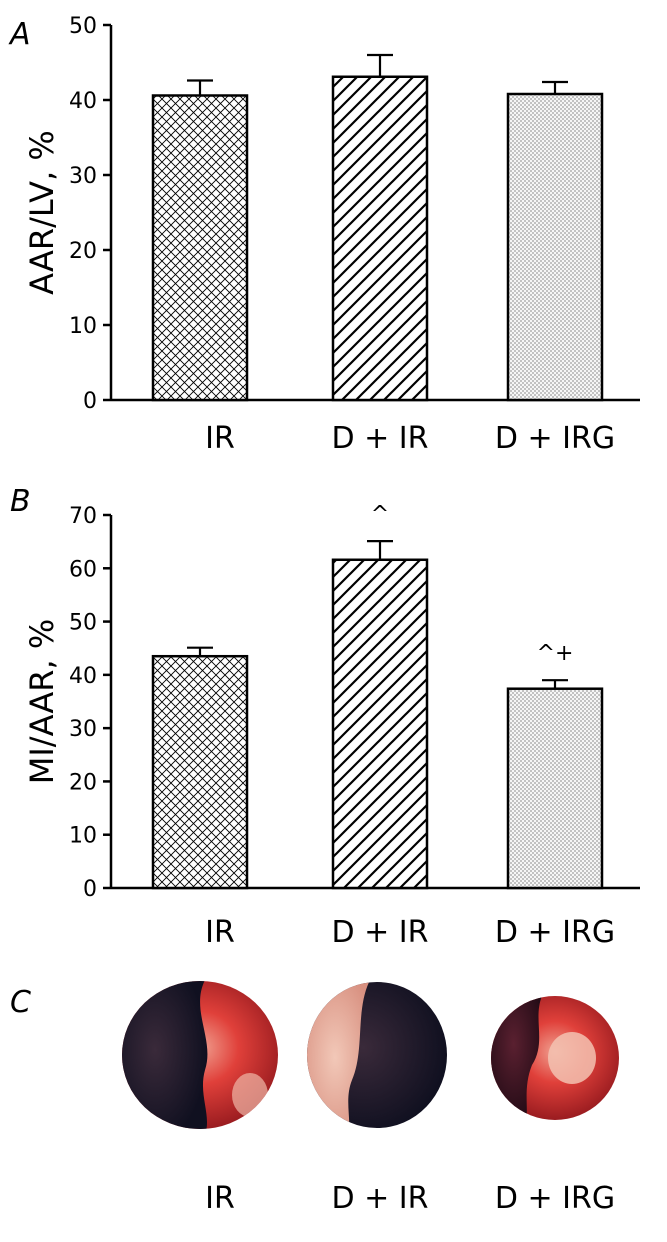 The image size is (667, 1242). What do you see at coordinates (200, 1055) in the screenshot?
I see `heart-section-image-ir` at bounding box center [200, 1055].